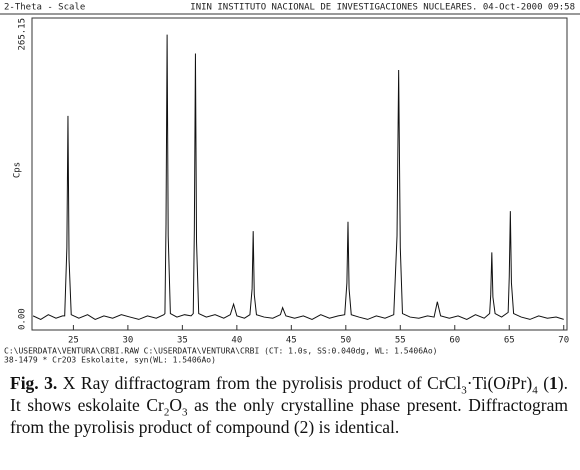 Image resolution: width=580 pixels, height=470 pixels. What do you see at coordinates (508, 383) in the screenshot?
I see `caption-italic: i` at bounding box center [508, 383].